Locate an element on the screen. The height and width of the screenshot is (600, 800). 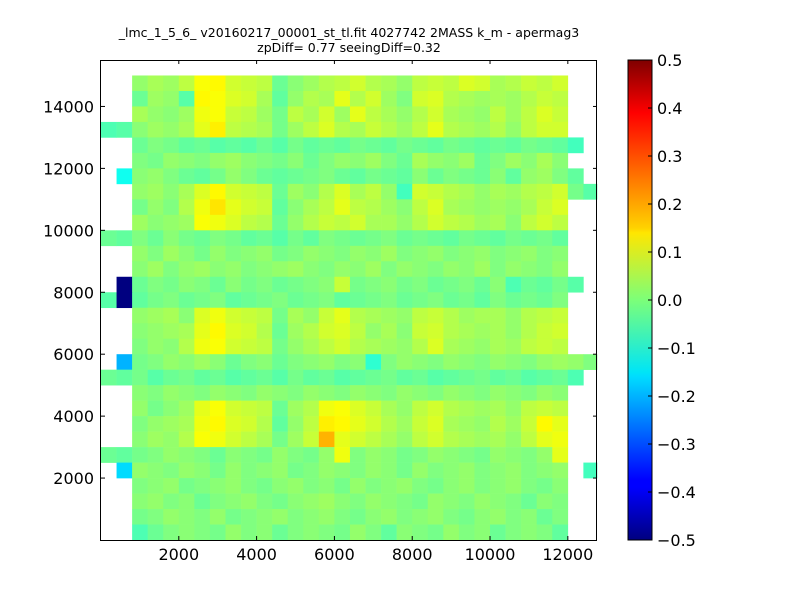
colorbar-ticks: 0.5 0.4 0.3 0.2 0.1 0.0 −0.1 −0.2 −0.3 −0.4 −0.5 is located at coordinates (672, 300).